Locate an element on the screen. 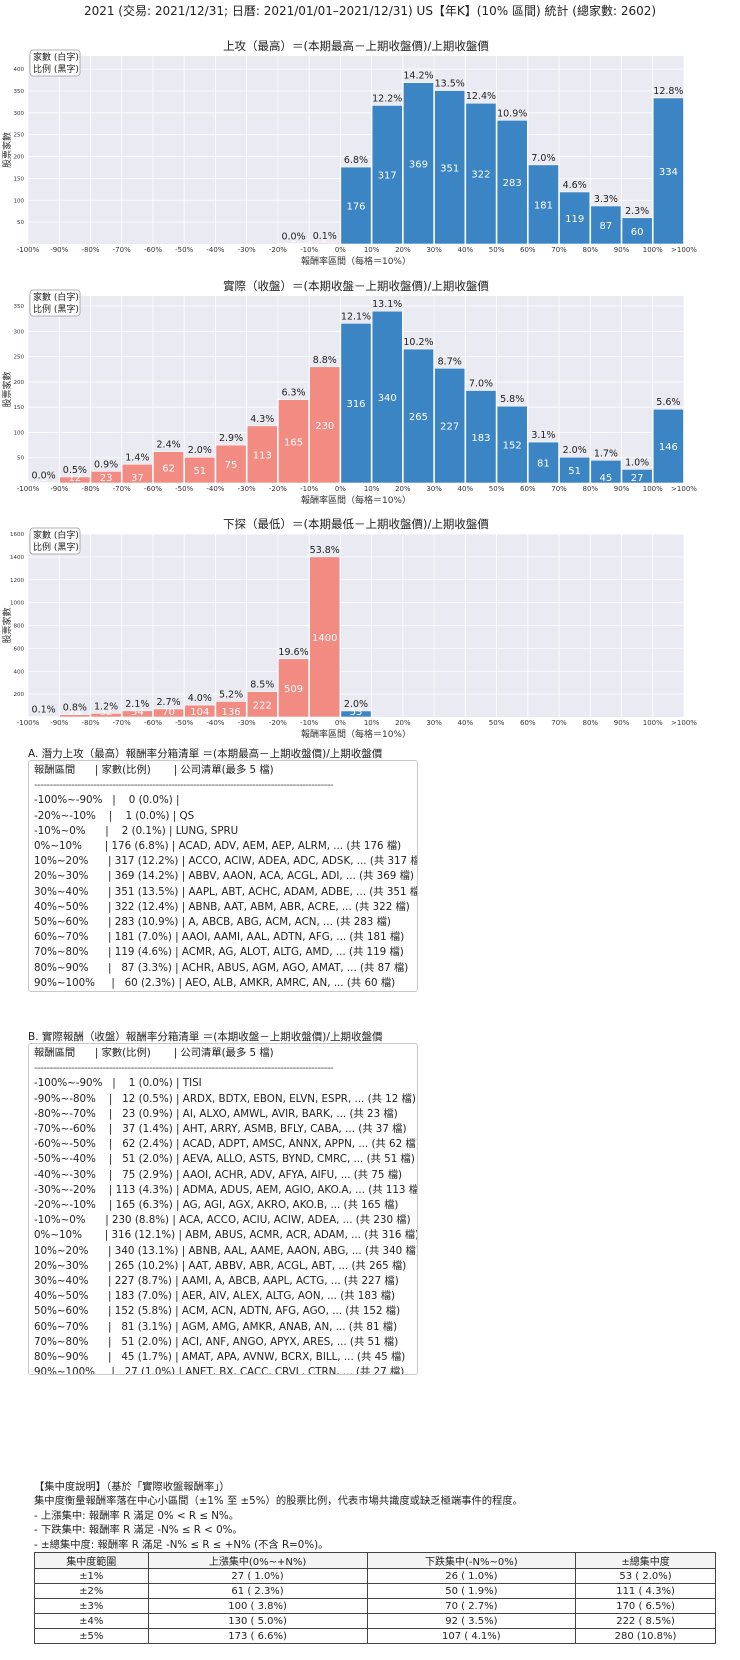 This screenshot has height=1660, width=740. table-cell: ±3% is located at coordinates (91, 1606).